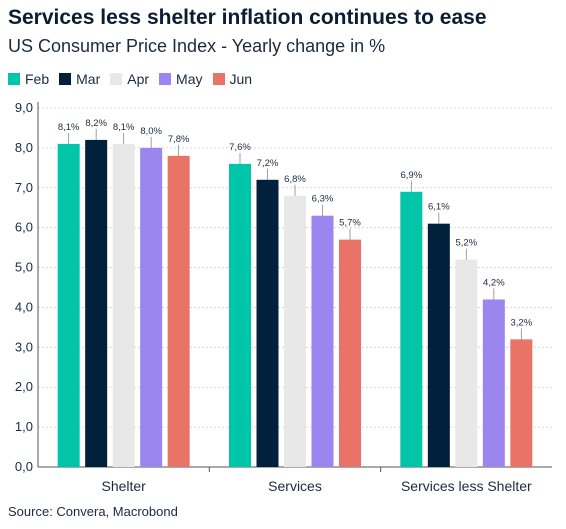 The height and width of the screenshot is (529, 566). What do you see at coordinates (179, 139) in the screenshot?
I see `data-label: 7,8%` at bounding box center [179, 139].